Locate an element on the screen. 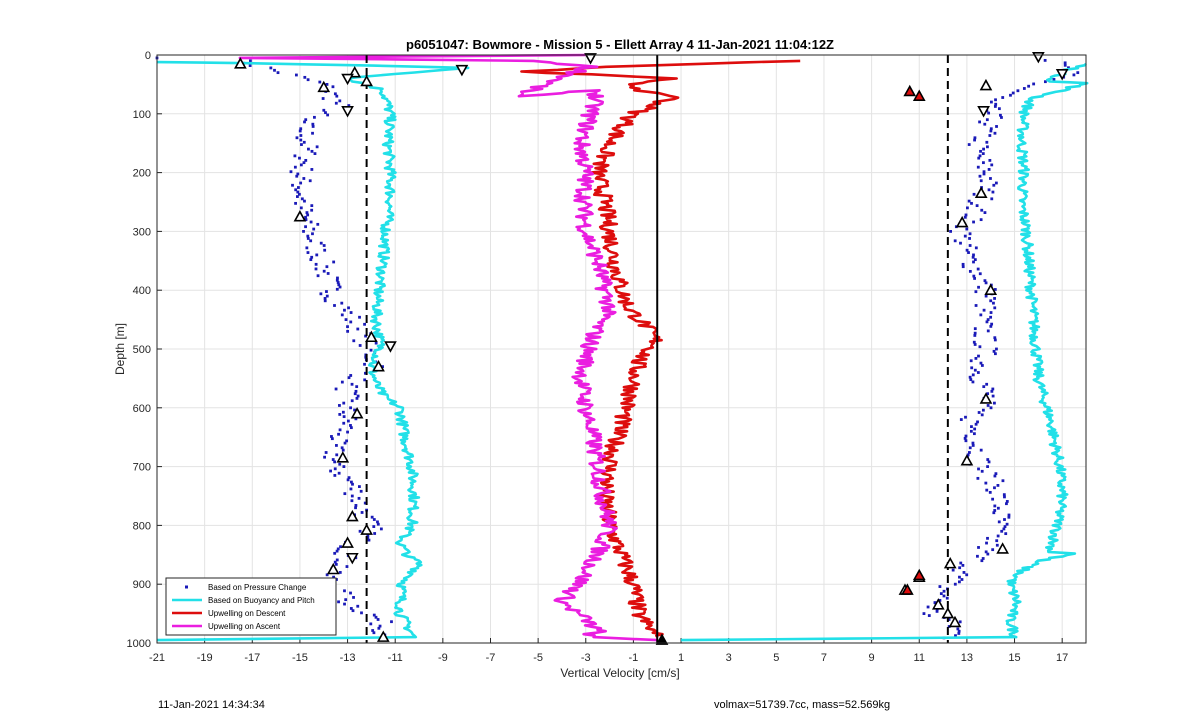 The image size is (1200, 725). x-tick-label: -7 is located at coordinates (491, 658).